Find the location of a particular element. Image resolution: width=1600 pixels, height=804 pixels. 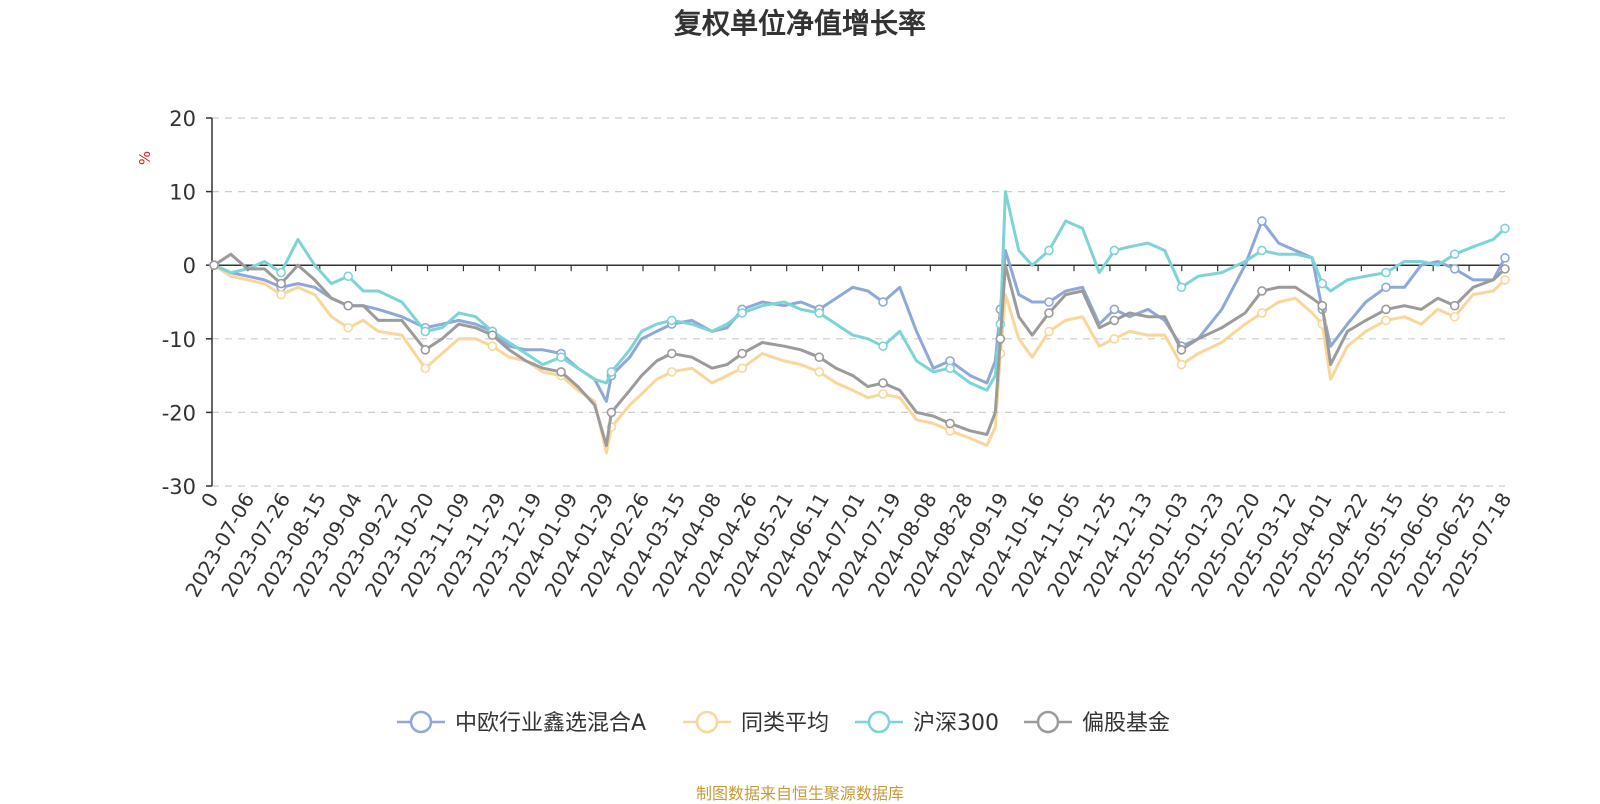

legend-label: 中欧行业鑫选混合A is located at coordinates (550, 723).